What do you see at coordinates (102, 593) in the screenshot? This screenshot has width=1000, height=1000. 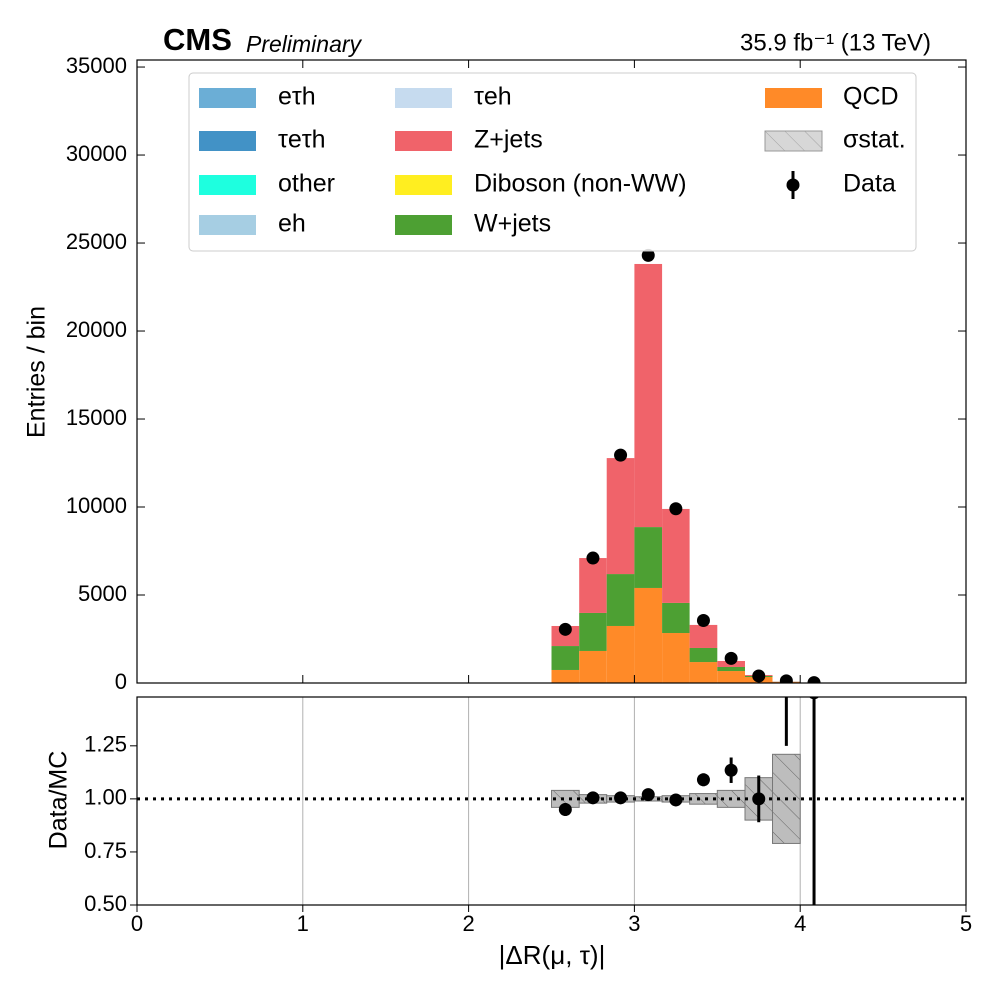 I see `y-tick-label: 5000` at bounding box center [102, 593].